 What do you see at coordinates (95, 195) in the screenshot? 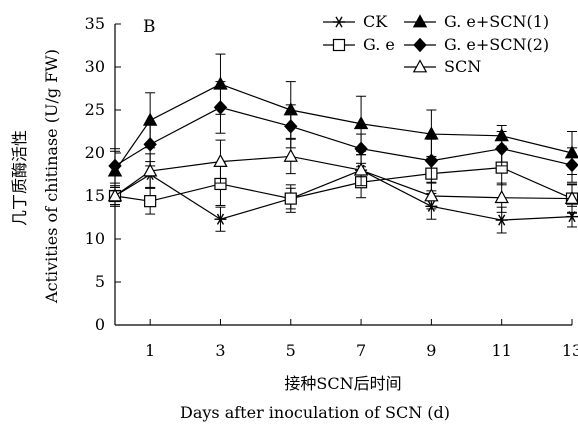
I see `y-tick-label: 15` at bounding box center [95, 195].